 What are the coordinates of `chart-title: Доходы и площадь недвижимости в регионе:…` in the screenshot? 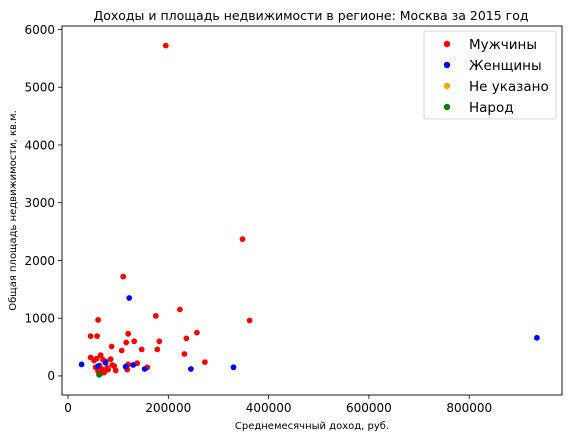 It's located at (310, 15).